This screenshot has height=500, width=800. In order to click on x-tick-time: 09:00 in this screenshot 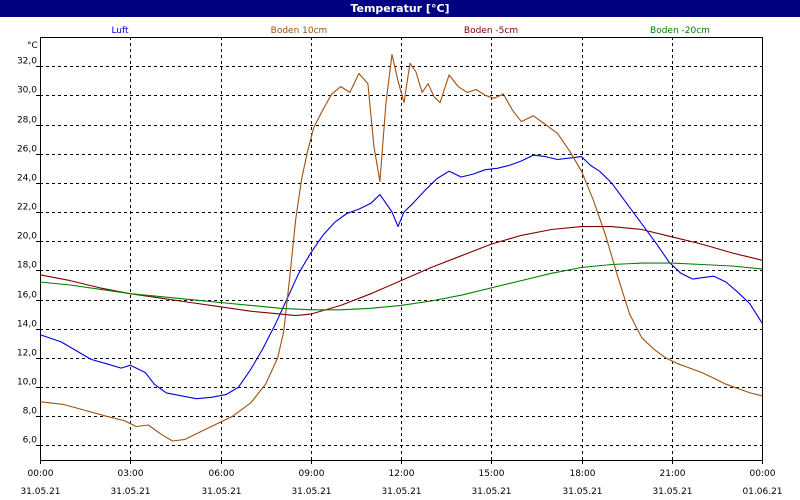, I will do `click(312, 474)`.